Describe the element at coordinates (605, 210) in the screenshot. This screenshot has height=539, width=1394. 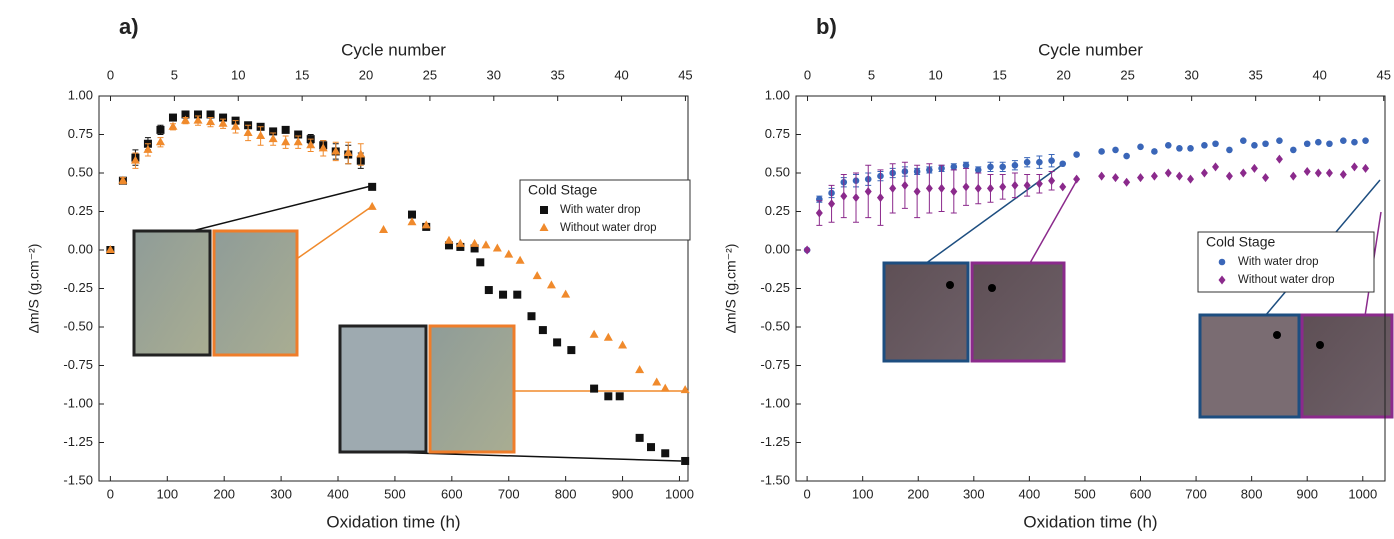
I see `legend-box` at that location.